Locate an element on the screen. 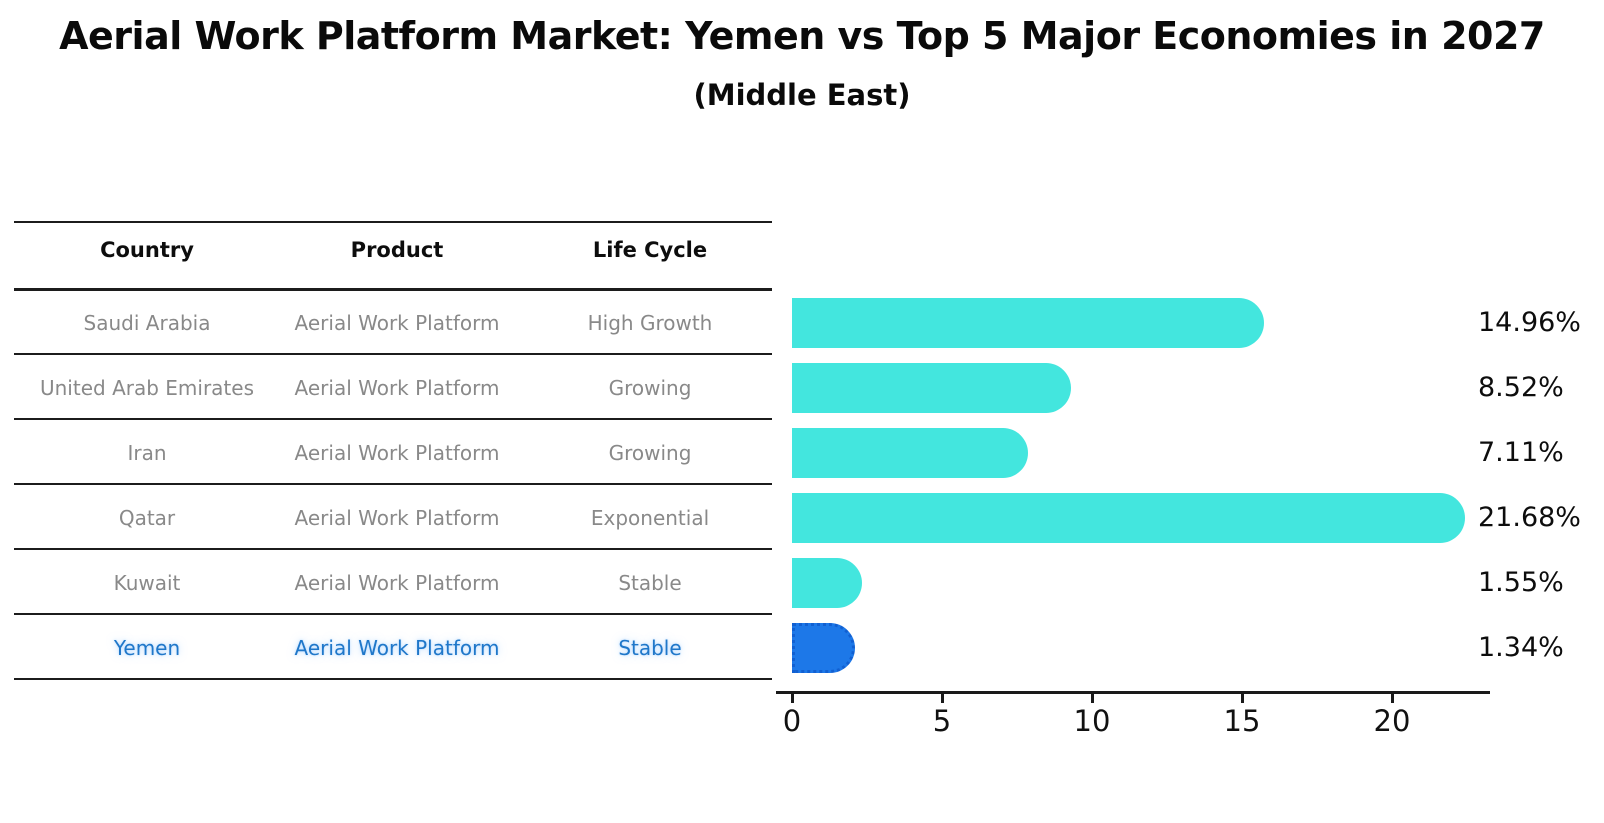 The width and height of the screenshot is (1604, 823). column-header-life-cycle: Life Cycle is located at coordinates (650, 250).